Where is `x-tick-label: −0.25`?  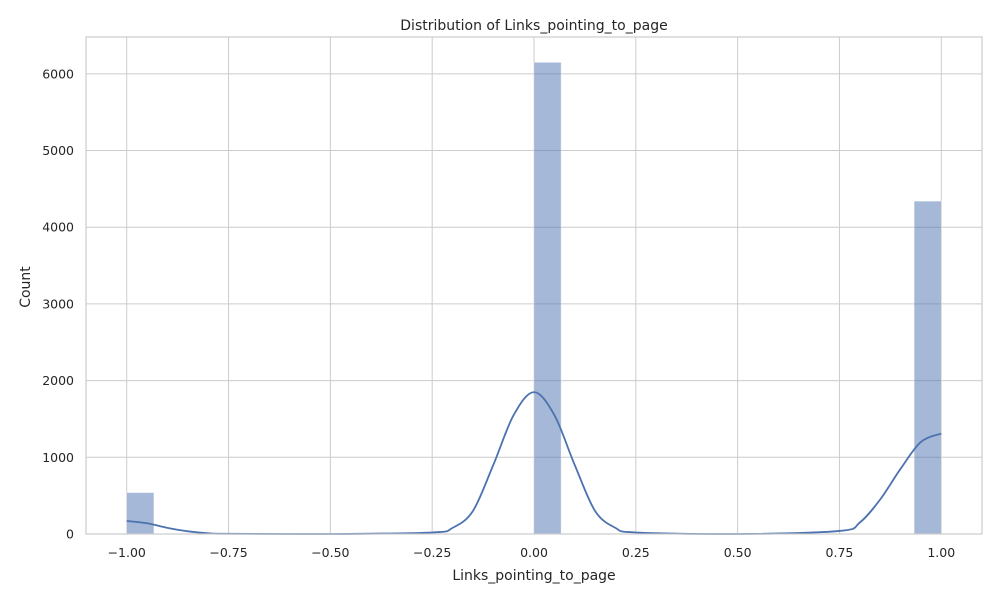
x-tick-label: −0.25 is located at coordinates (432, 552).